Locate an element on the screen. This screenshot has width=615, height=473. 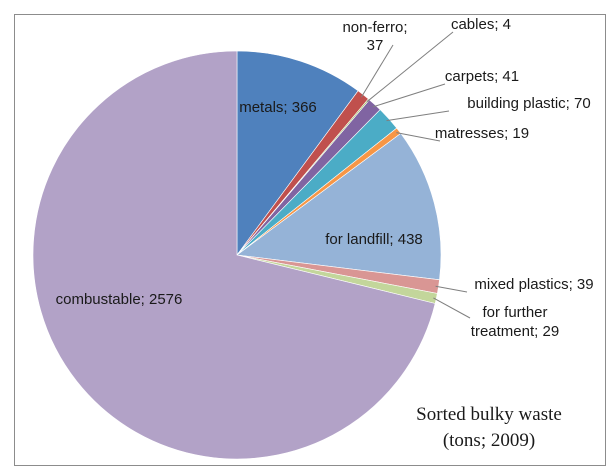
leader-line-for-further-treatment is located at coordinates (452, 308).